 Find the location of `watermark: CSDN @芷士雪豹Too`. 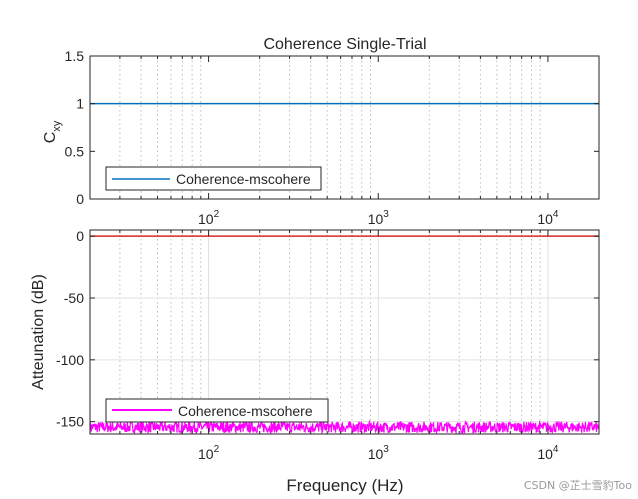

watermark: CSDN @芷士雪豹Too is located at coordinates (577, 485).